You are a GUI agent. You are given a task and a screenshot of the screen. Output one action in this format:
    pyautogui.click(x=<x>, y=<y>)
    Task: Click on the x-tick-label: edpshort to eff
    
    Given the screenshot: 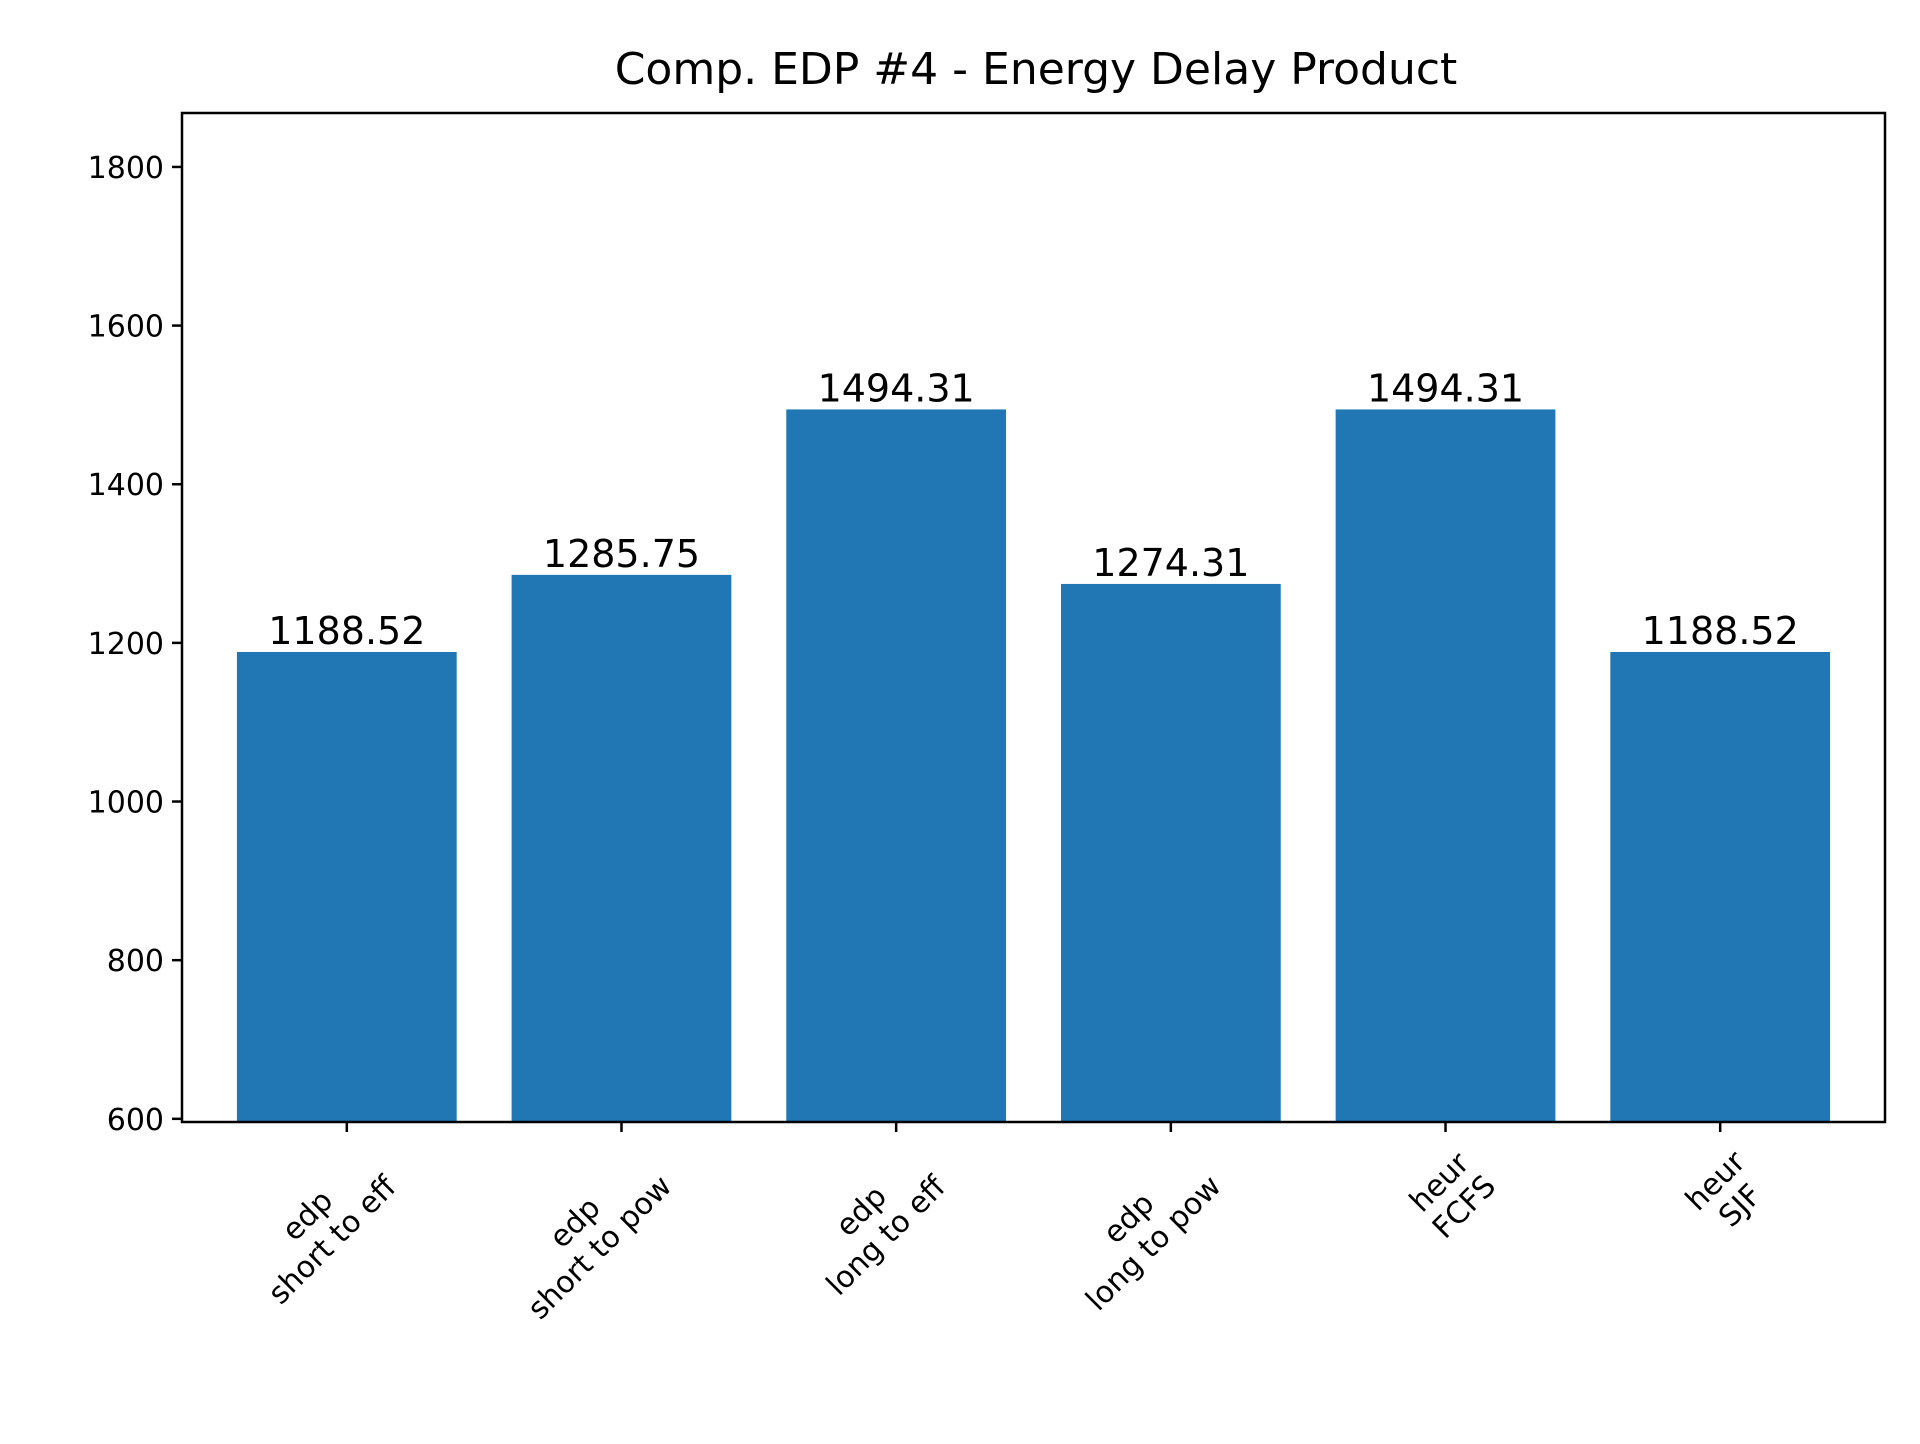 What is the action you would take?
    pyautogui.click(x=320, y=1227)
    